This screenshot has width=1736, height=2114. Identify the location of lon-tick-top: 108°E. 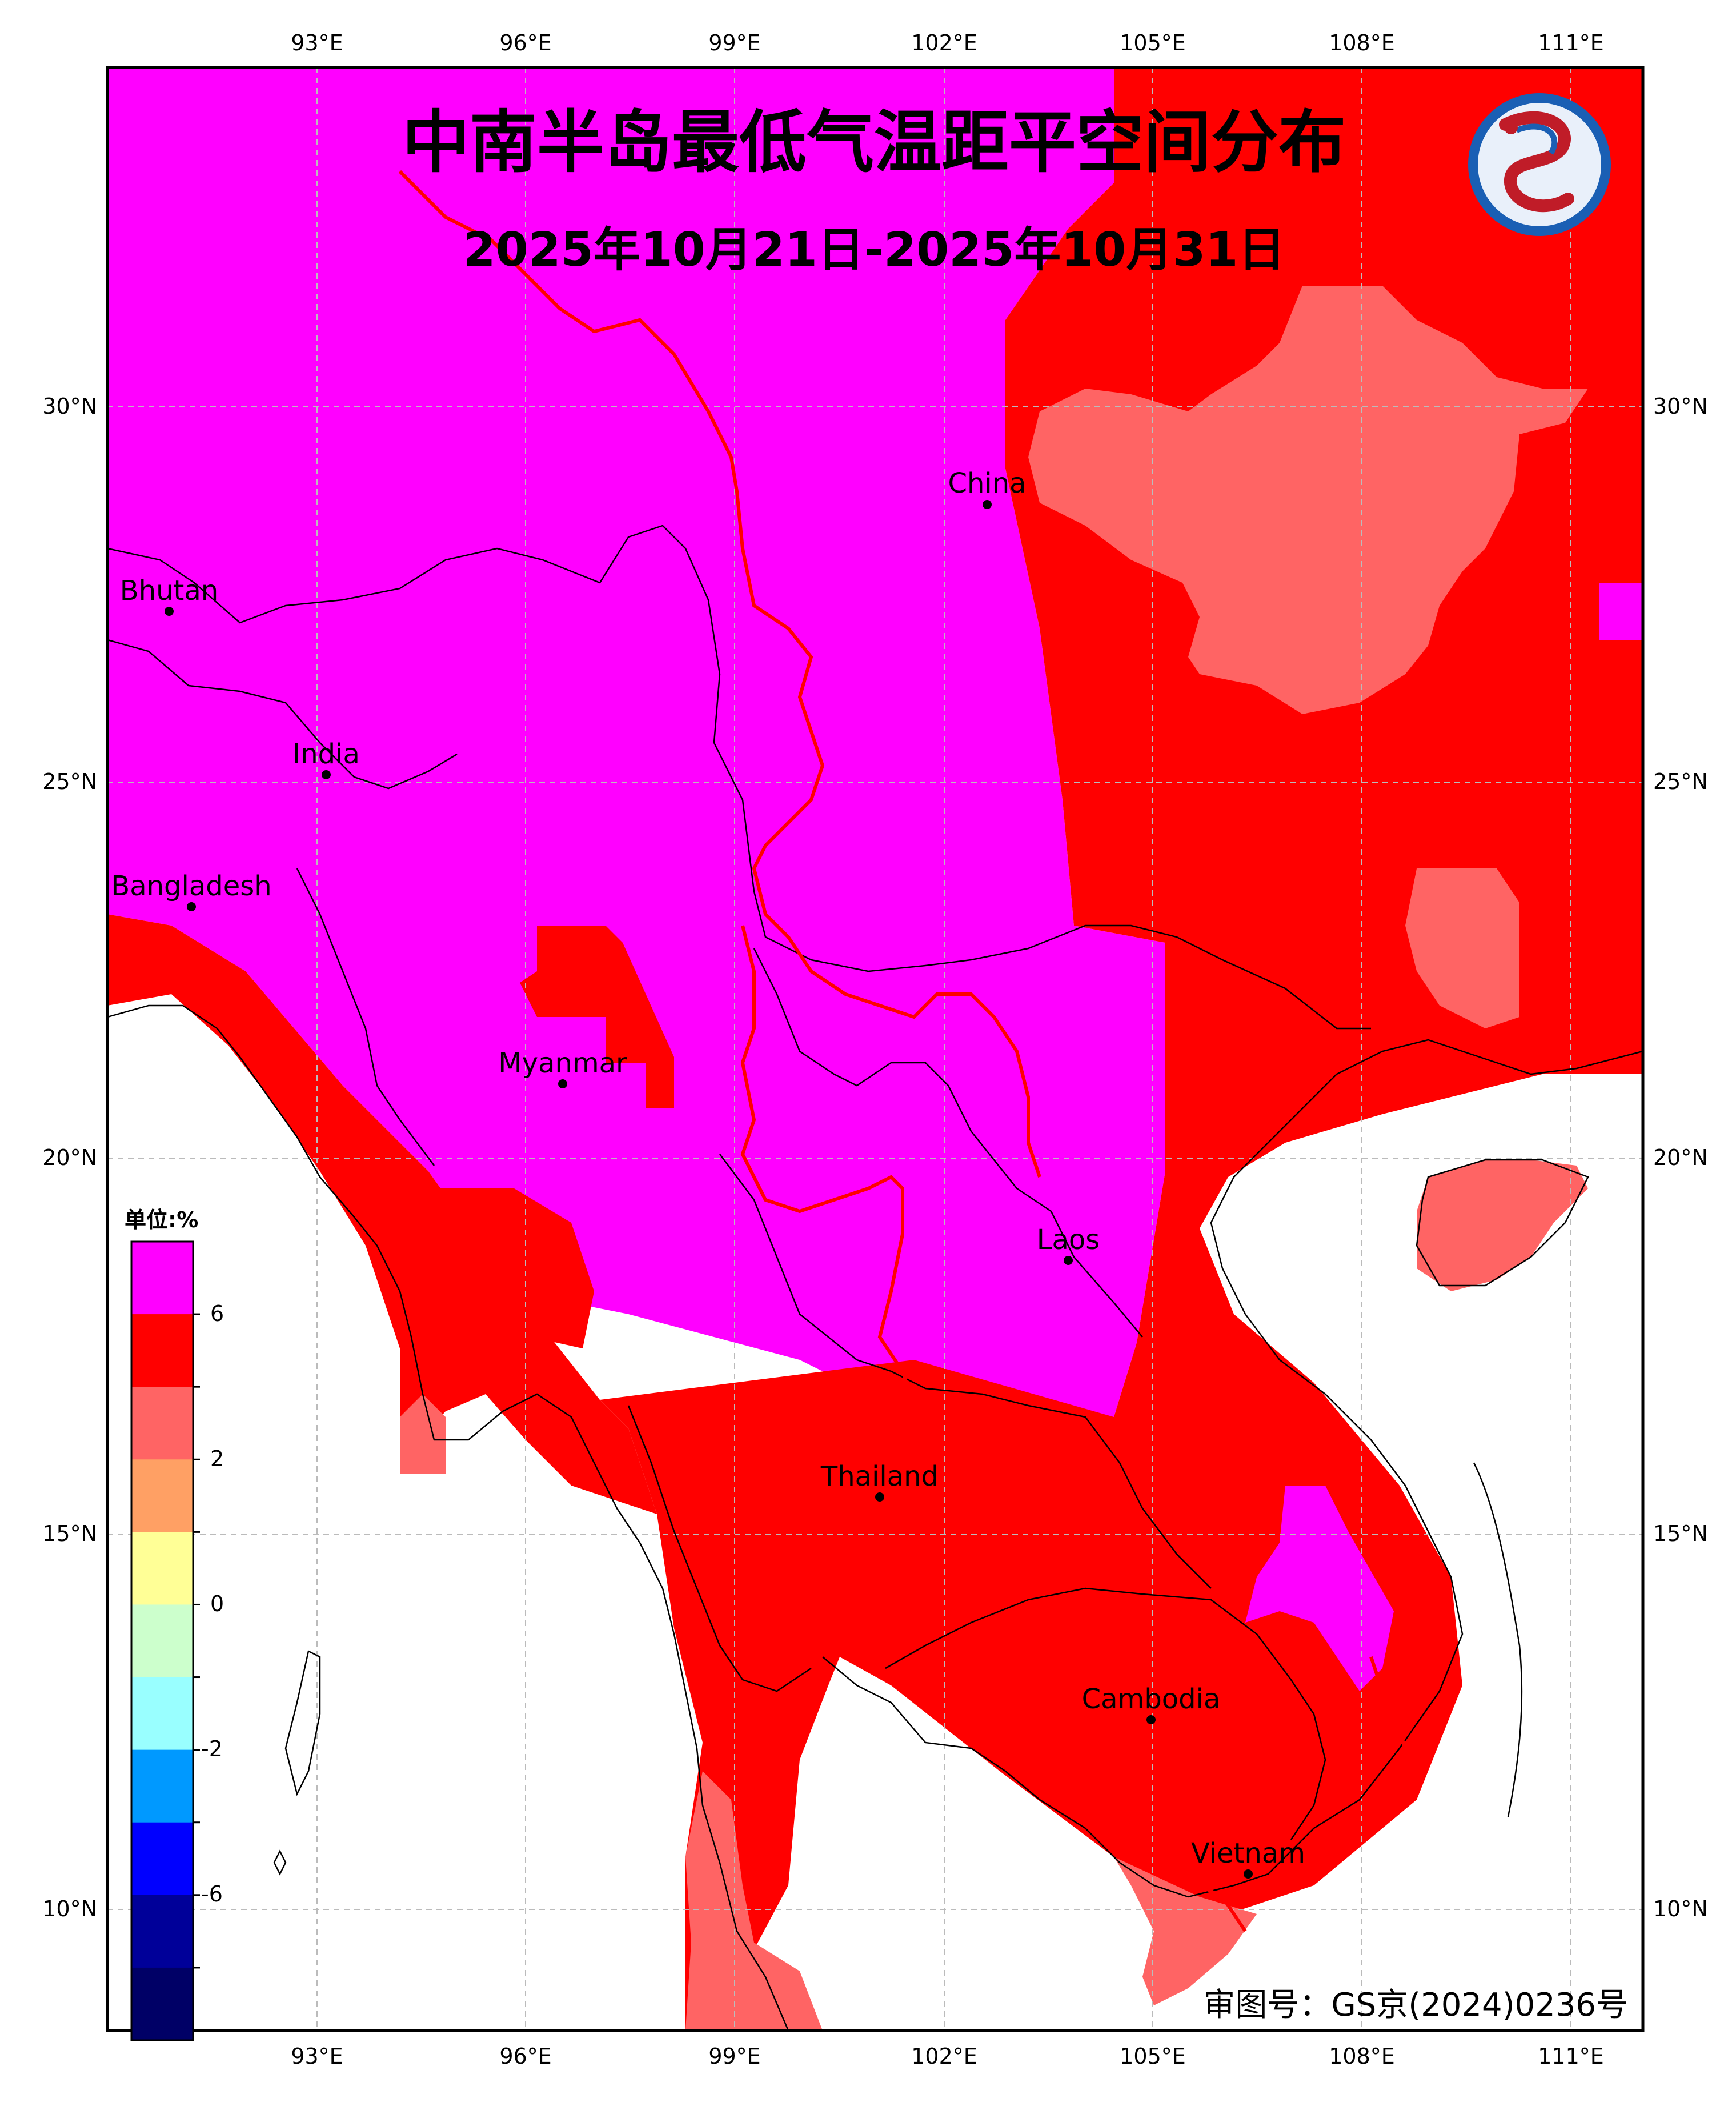
(1362, 43).